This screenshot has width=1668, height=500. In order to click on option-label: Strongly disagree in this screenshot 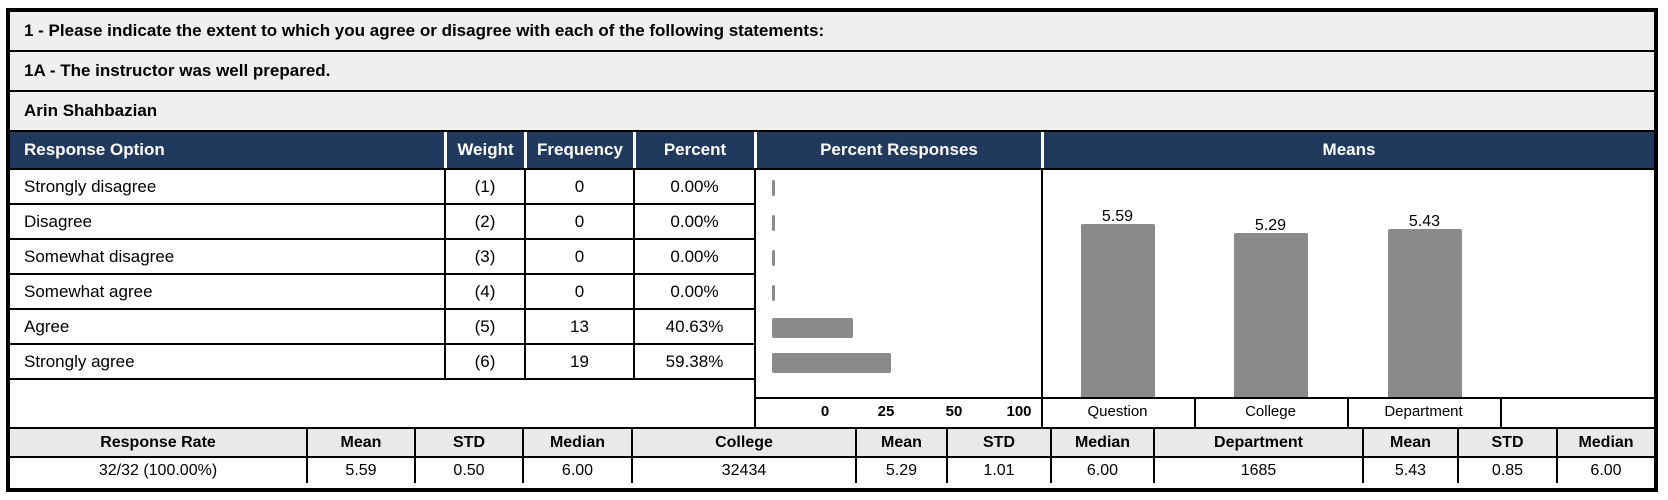, I will do `click(90, 186)`.